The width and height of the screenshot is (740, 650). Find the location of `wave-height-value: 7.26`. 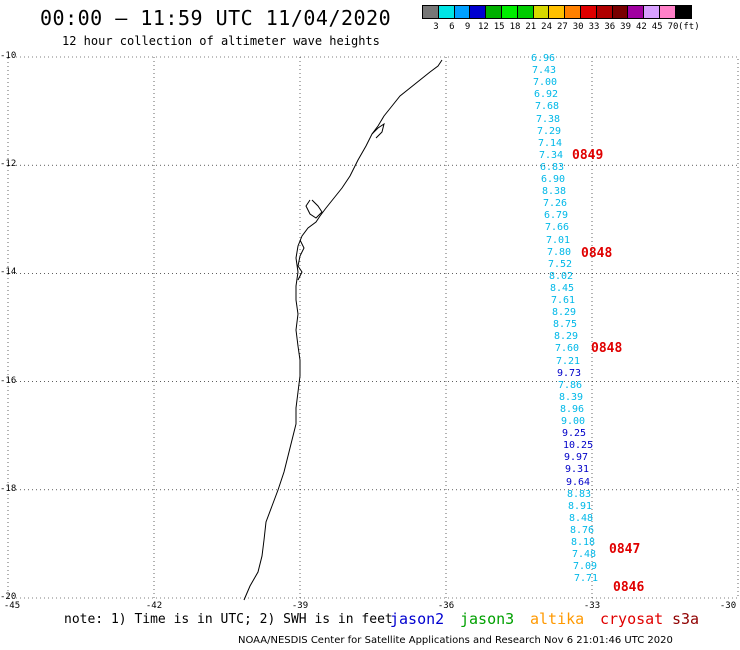

wave-height-value: 7.26 is located at coordinates (555, 204).